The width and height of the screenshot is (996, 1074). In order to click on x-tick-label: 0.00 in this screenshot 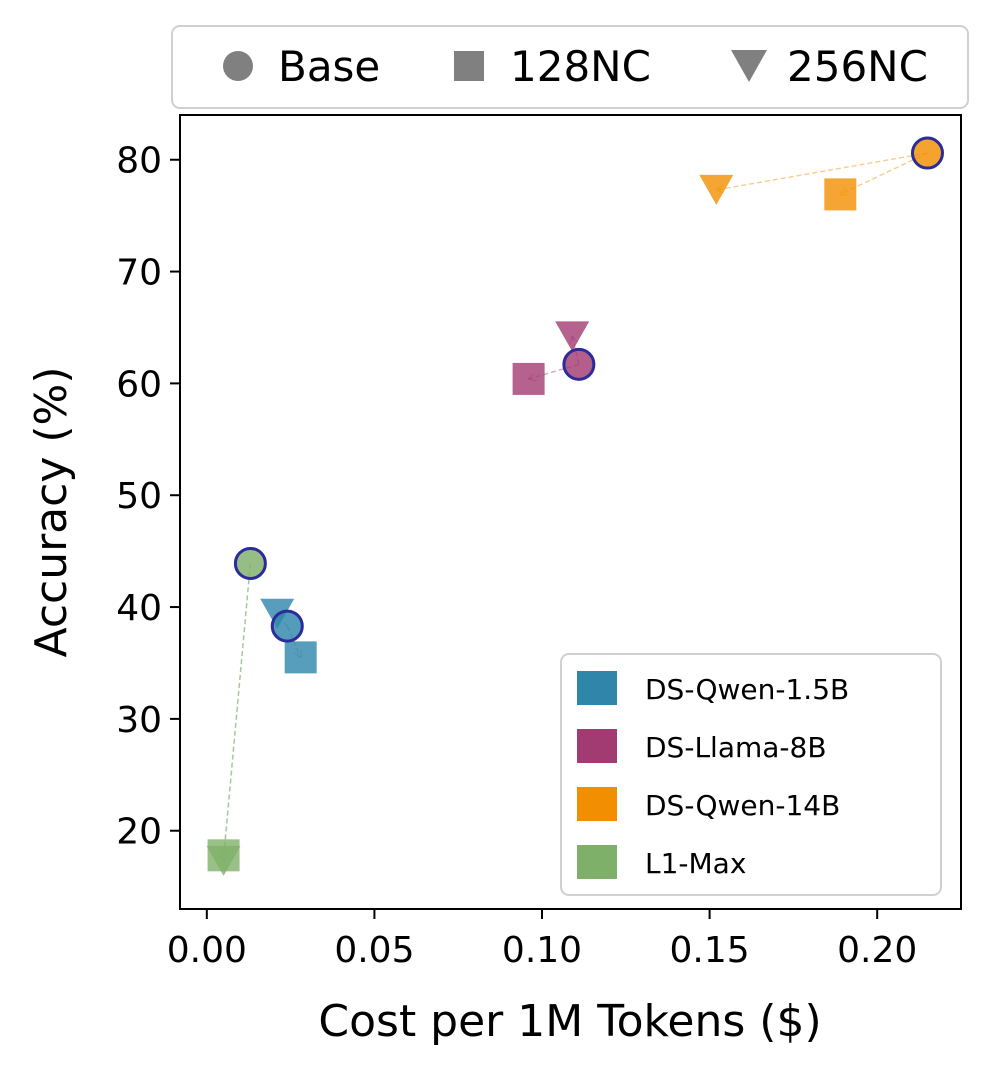, I will do `click(207, 950)`.